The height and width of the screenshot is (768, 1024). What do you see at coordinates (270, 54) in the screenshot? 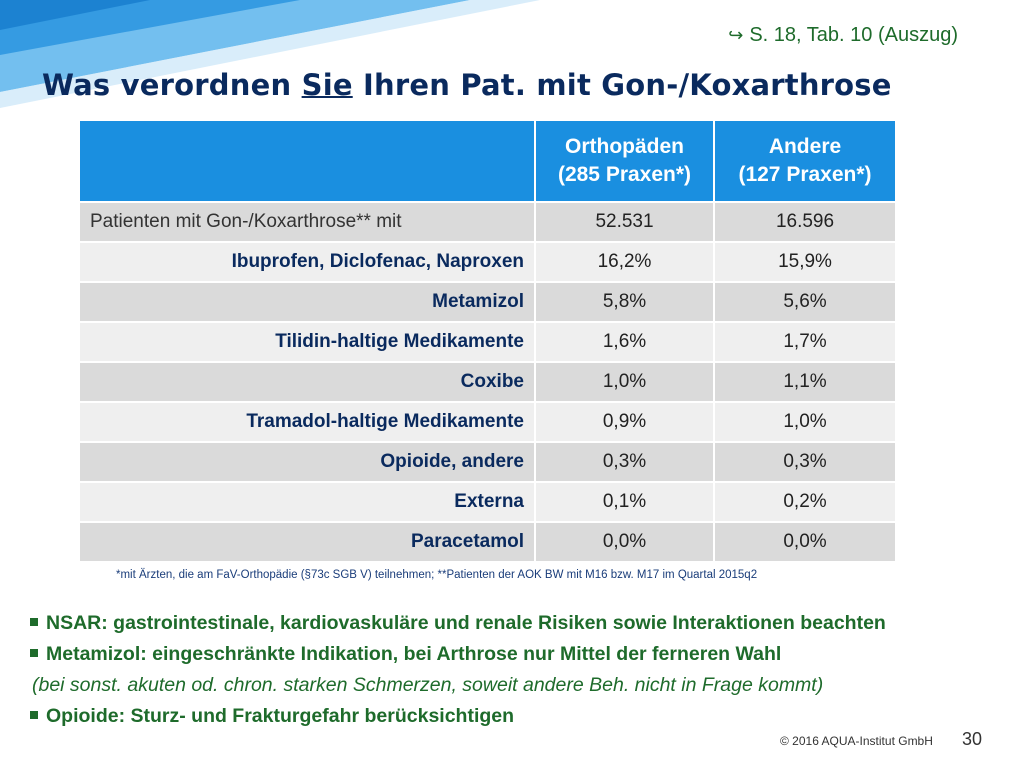
I see `corner-decoration` at bounding box center [270, 54].